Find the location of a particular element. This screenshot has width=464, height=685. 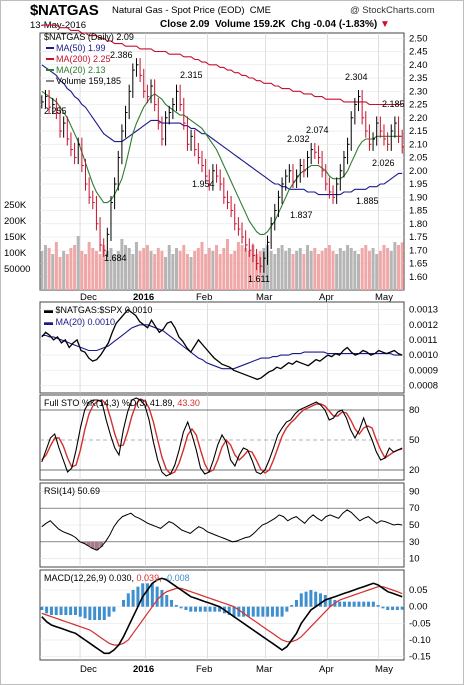

macd-y-tick-label: -0.05 is located at coordinates (420, 623).